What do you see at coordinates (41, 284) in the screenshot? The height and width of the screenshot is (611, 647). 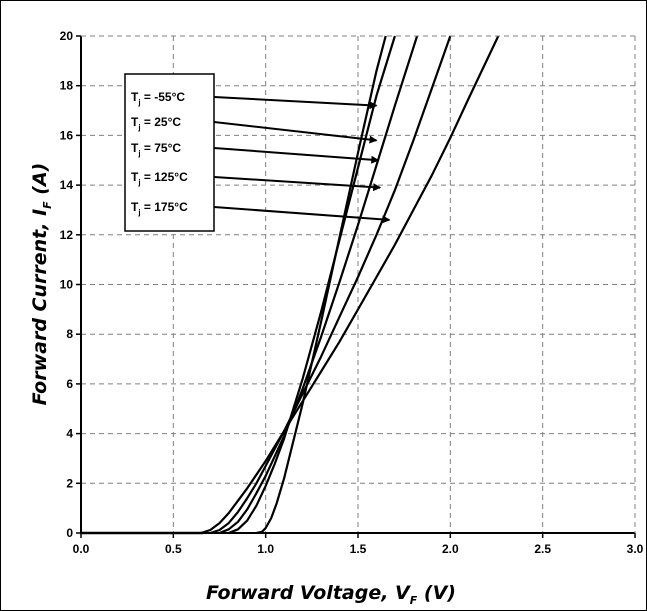 I see `y-axis-title: Forward Current, IF (A)` at bounding box center [41, 284].